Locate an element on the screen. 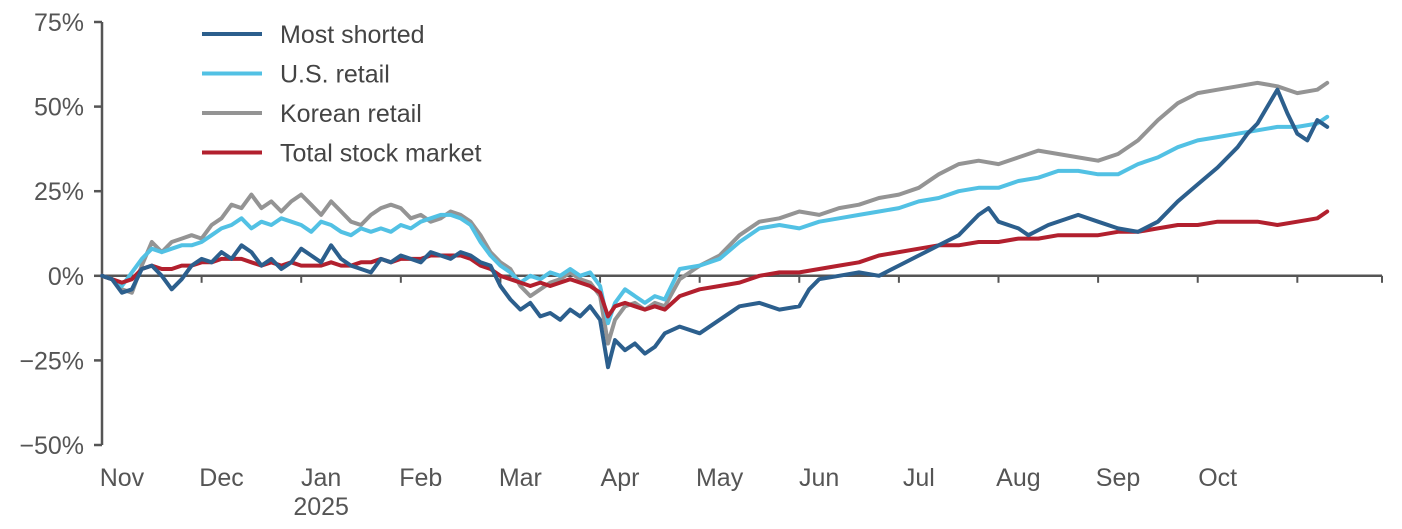 This screenshot has width=1402, height=529. legend-label: Most shorted is located at coordinates (352, 35).